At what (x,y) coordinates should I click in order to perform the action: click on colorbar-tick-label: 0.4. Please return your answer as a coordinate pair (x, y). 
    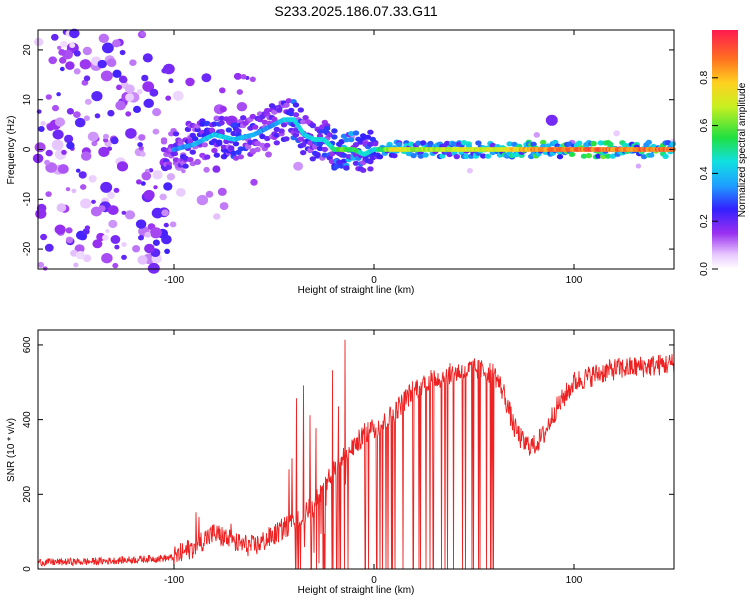
    Looking at the image, I should click on (704, 173).